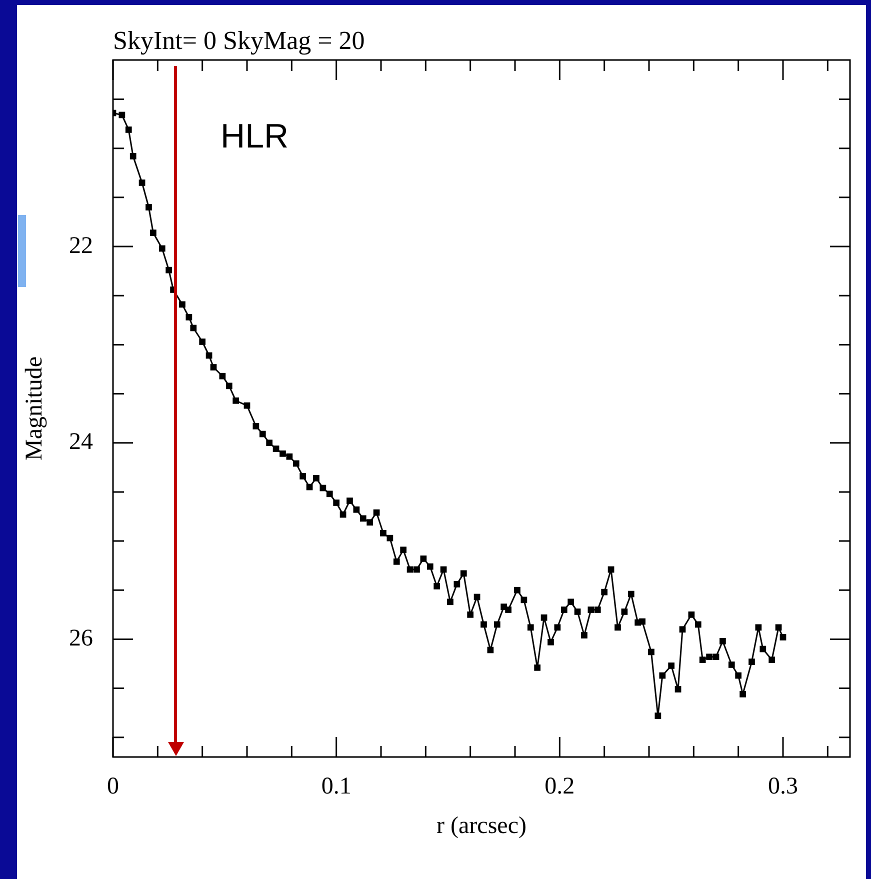 Image resolution: width=871 pixels, height=879 pixels. I want to click on y-tick-label: 26, so click(81, 638).